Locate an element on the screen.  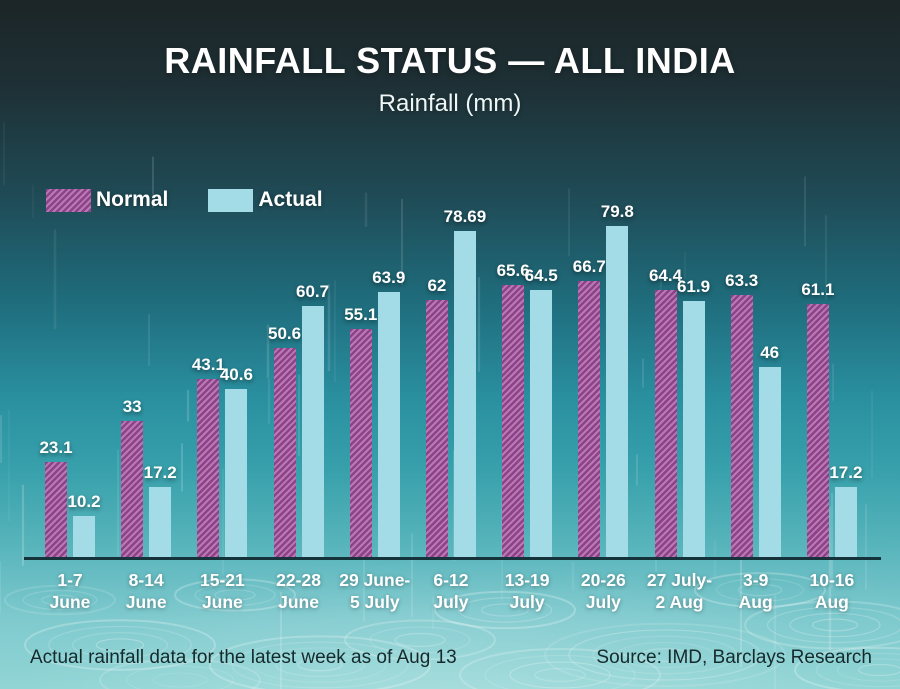
bar-normal: 55.1 is located at coordinates (360, 431).